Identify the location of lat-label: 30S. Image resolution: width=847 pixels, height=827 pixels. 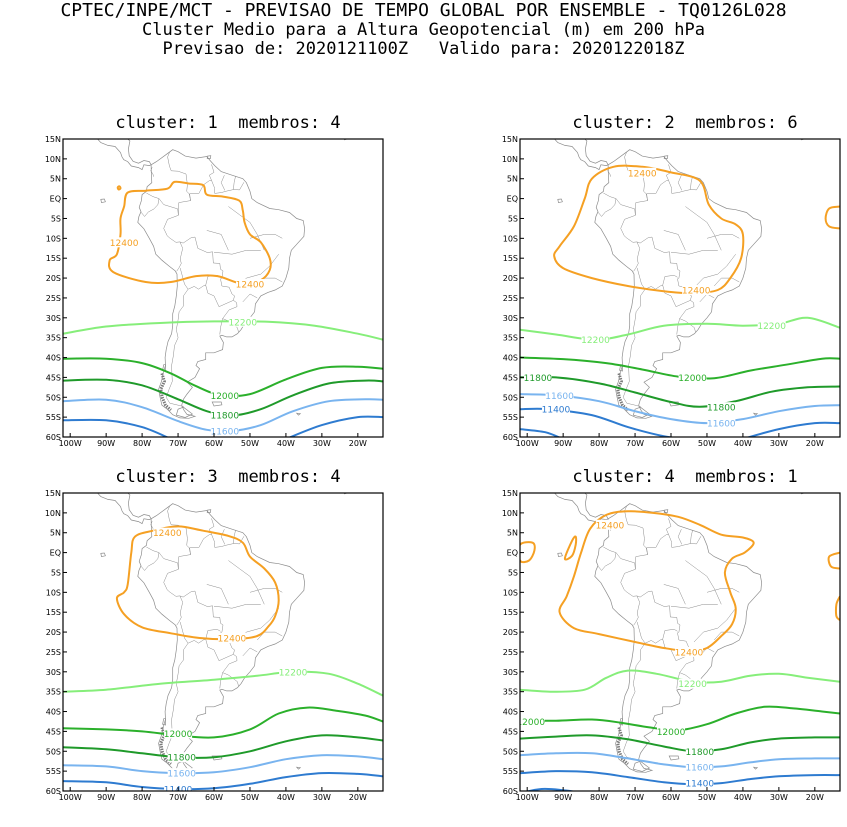
(510, 672).